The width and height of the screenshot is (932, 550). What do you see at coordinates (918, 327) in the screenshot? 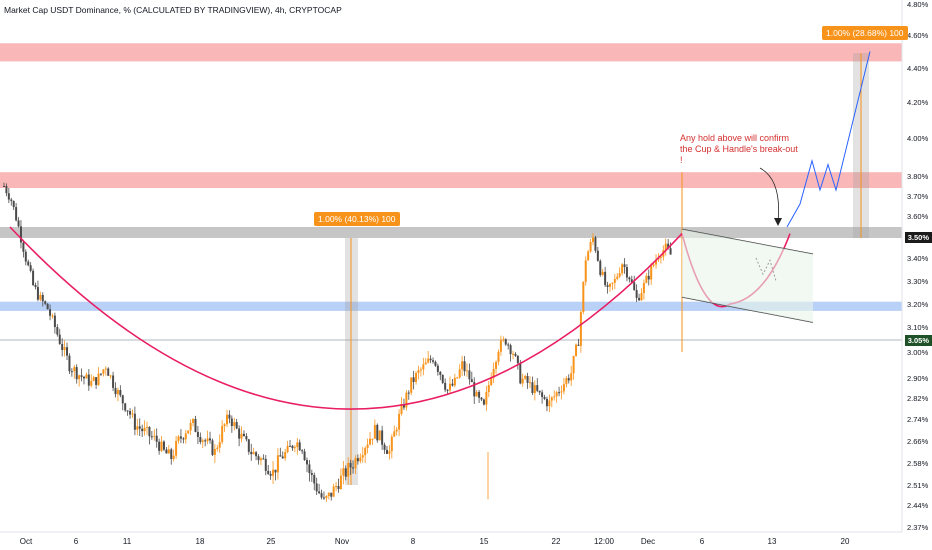
I see `y-tick-label: 3.10%` at bounding box center [918, 327].